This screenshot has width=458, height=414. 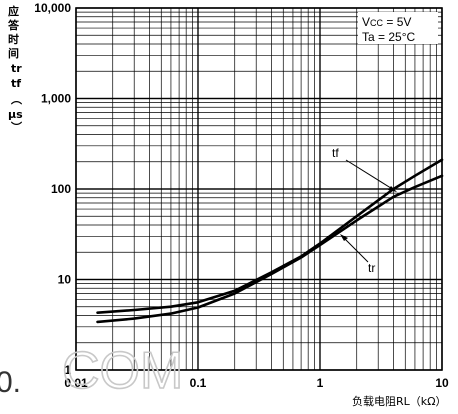 What do you see at coordinates (386, 22) in the screenshot?
I see `condition-vcc: VCC = 5V` at bounding box center [386, 22].